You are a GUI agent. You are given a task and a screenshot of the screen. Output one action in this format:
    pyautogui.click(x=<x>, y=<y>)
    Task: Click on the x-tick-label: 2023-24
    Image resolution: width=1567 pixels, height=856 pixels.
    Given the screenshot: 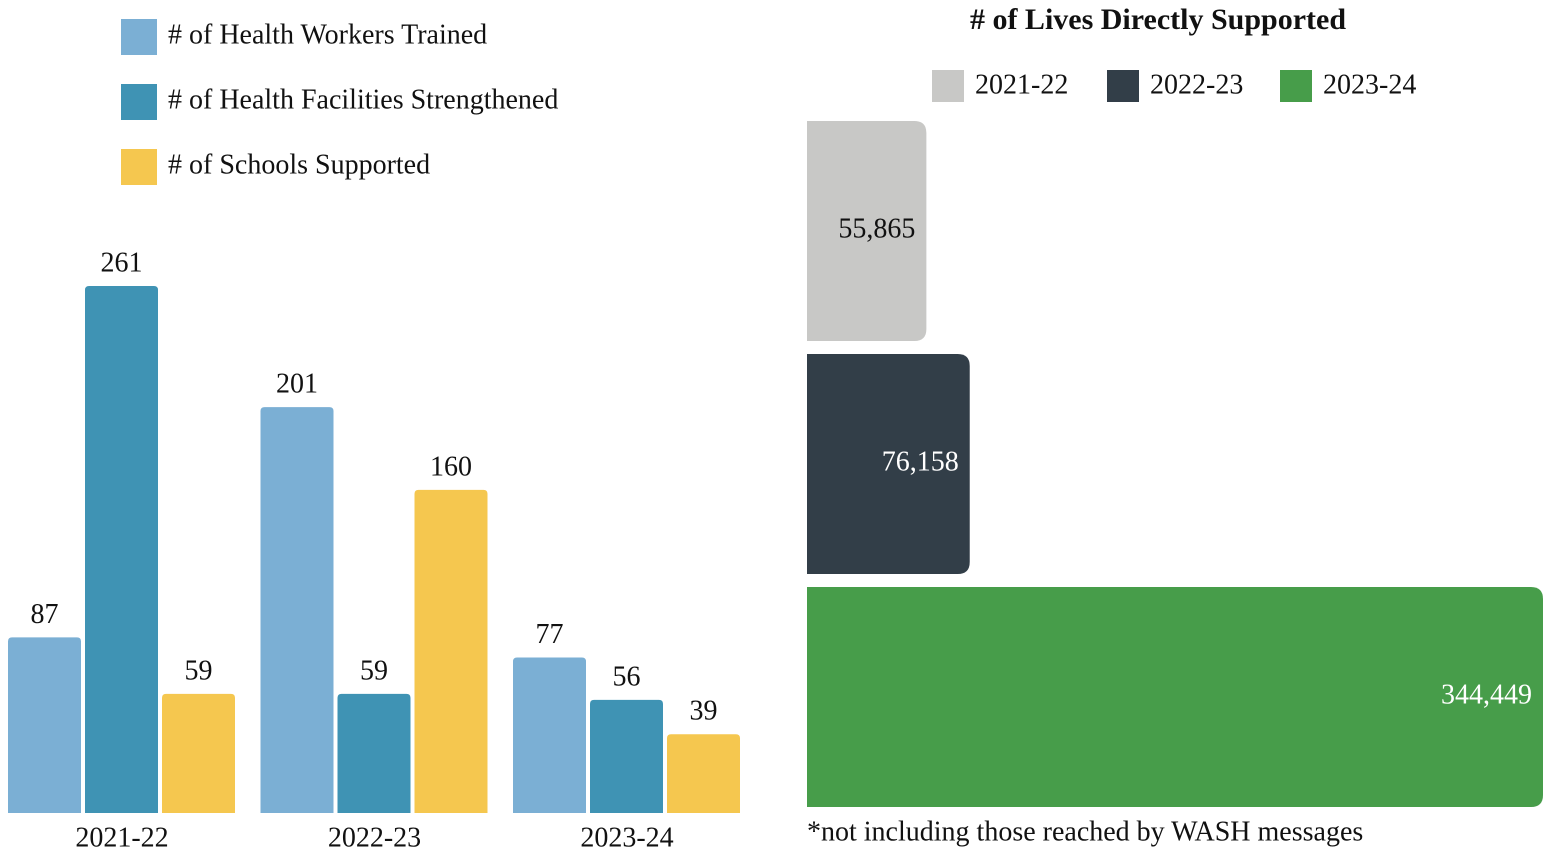 What is the action you would take?
    pyautogui.click(x=626, y=837)
    